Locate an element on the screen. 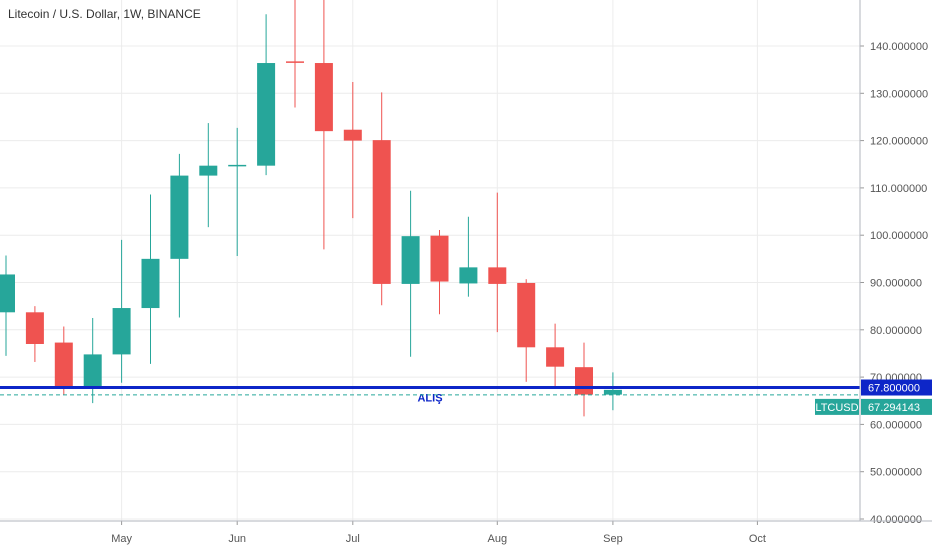  symbol-tag-text: LTCUSD is located at coordinates (836, 408).